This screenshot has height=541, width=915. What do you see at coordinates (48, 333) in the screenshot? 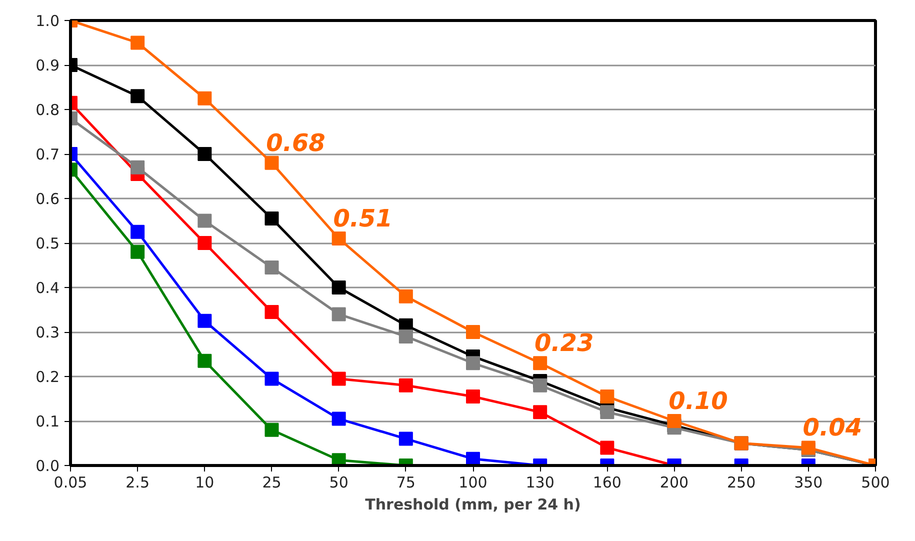
I see `y-tick-label: 0.3` at bounding box center [48, 333].